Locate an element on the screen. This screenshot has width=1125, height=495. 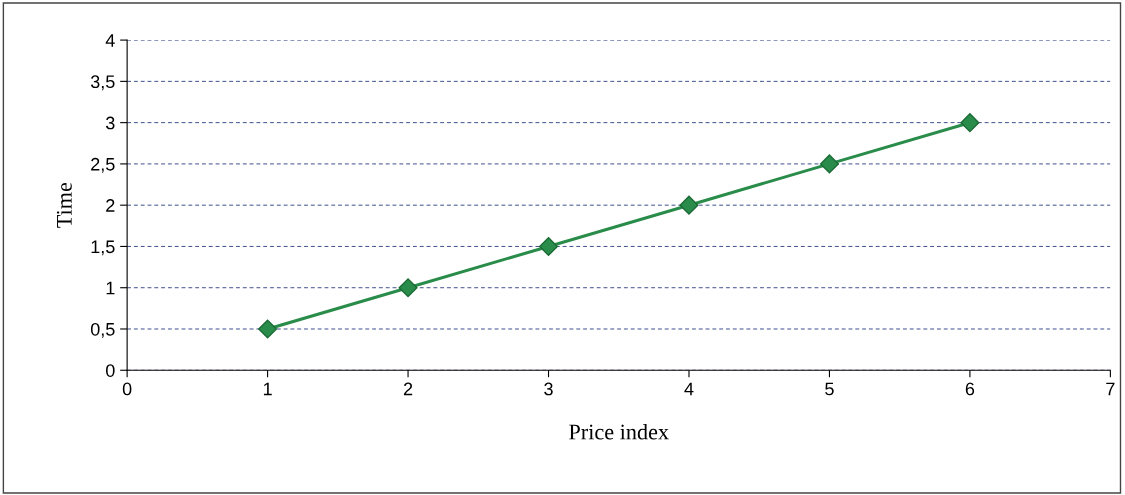
y-tick-label: 3,5 is located at coordinates (102, 83).